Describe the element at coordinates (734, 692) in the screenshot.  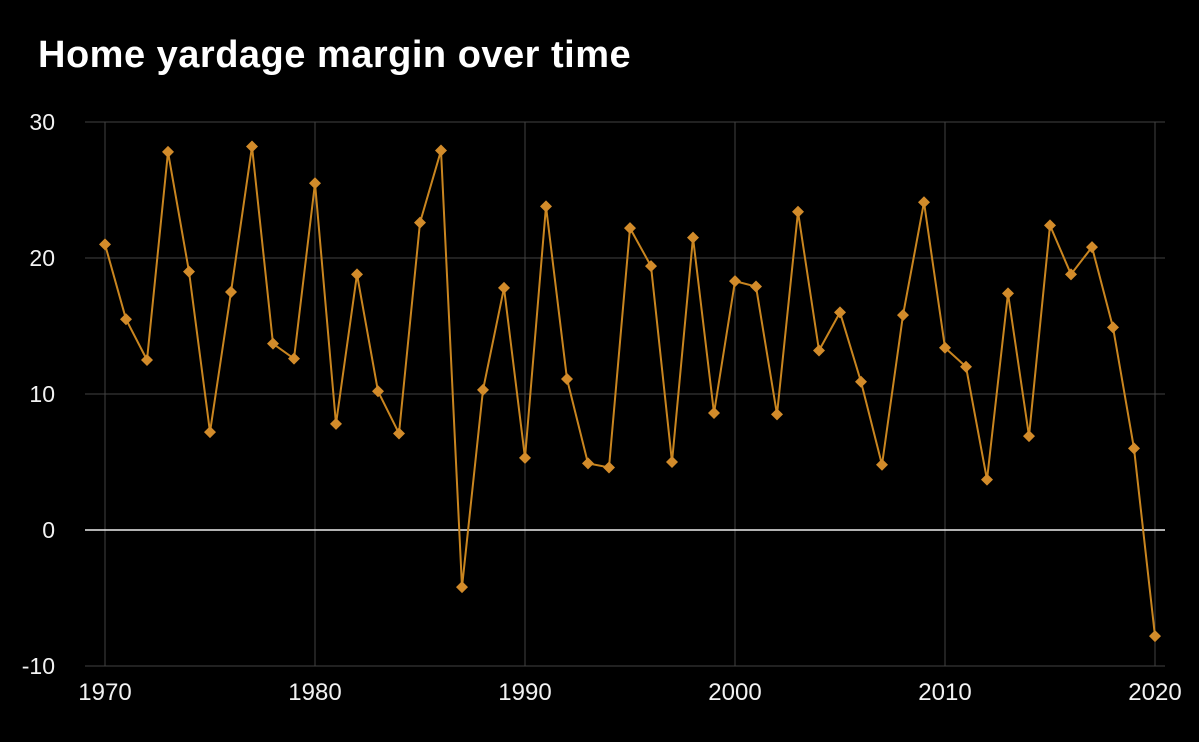
I see `x-tick-label: 2000` at that location.